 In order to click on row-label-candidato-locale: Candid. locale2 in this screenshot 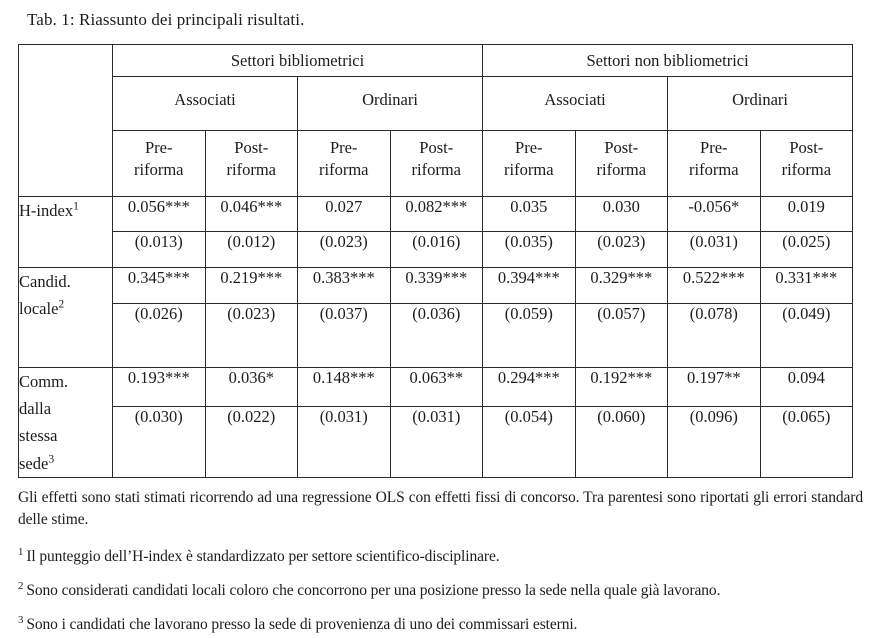, I will do `click(65, 317)`.